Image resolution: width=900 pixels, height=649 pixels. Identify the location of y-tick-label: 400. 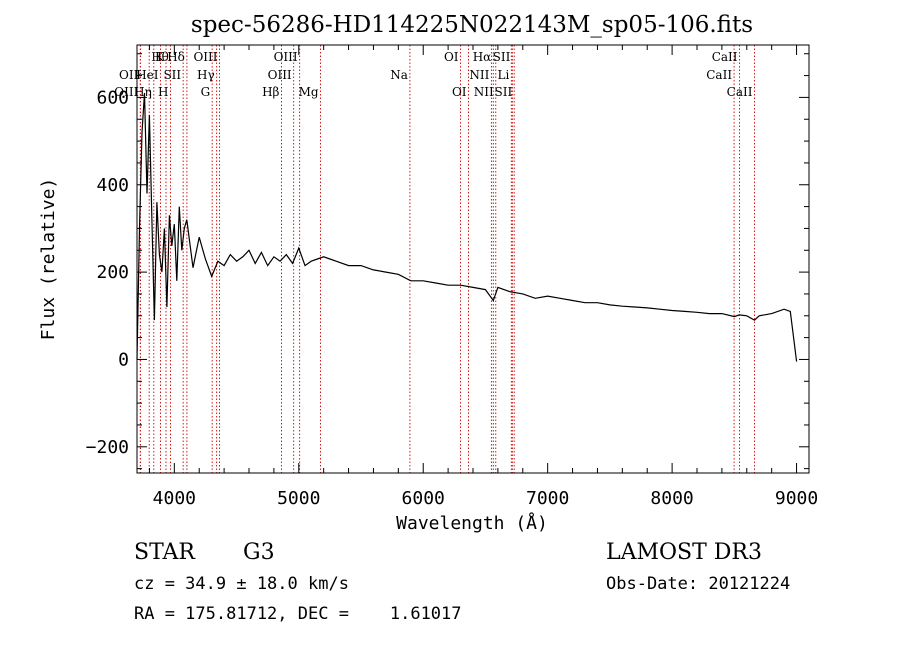
(112, 185).